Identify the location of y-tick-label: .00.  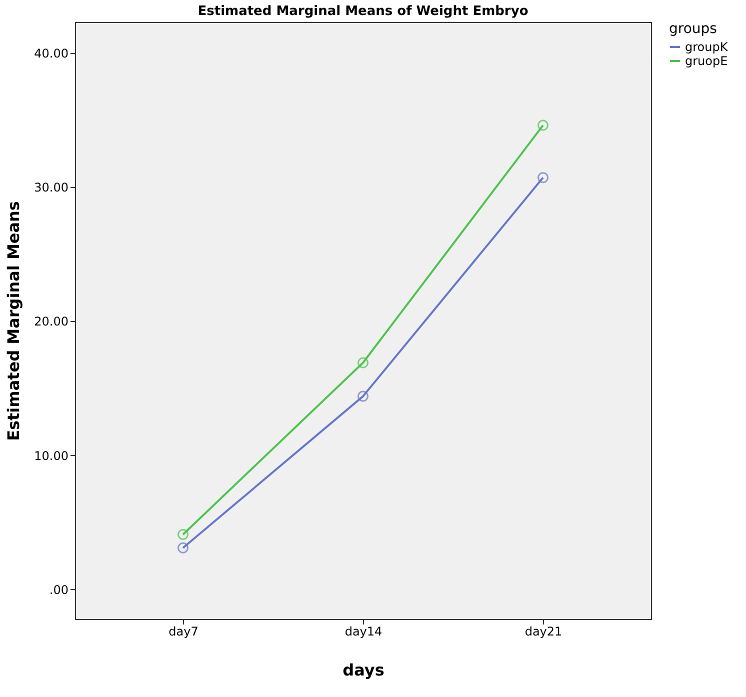
(58, 589).